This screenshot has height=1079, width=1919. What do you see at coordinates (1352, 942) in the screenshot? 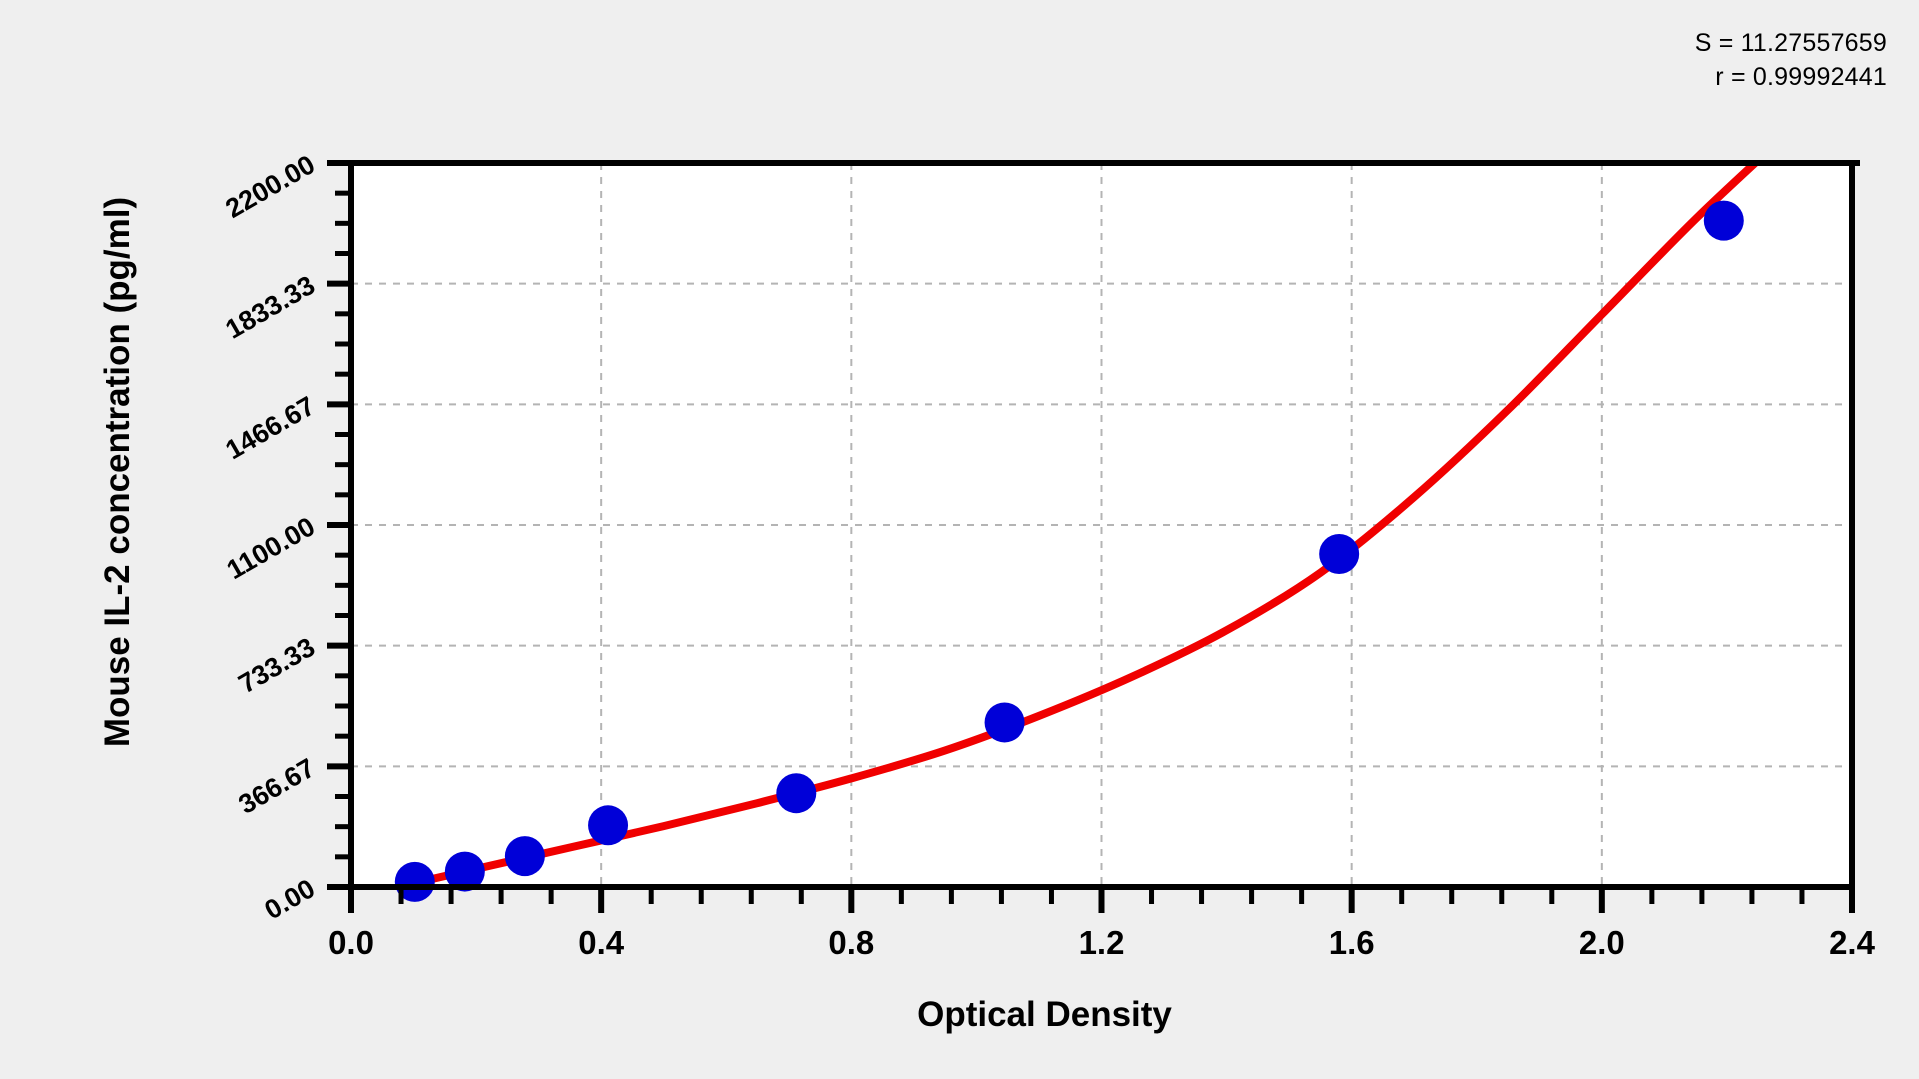
I see `x-tick-label: 1.6` at bounding box center [1352, 942].